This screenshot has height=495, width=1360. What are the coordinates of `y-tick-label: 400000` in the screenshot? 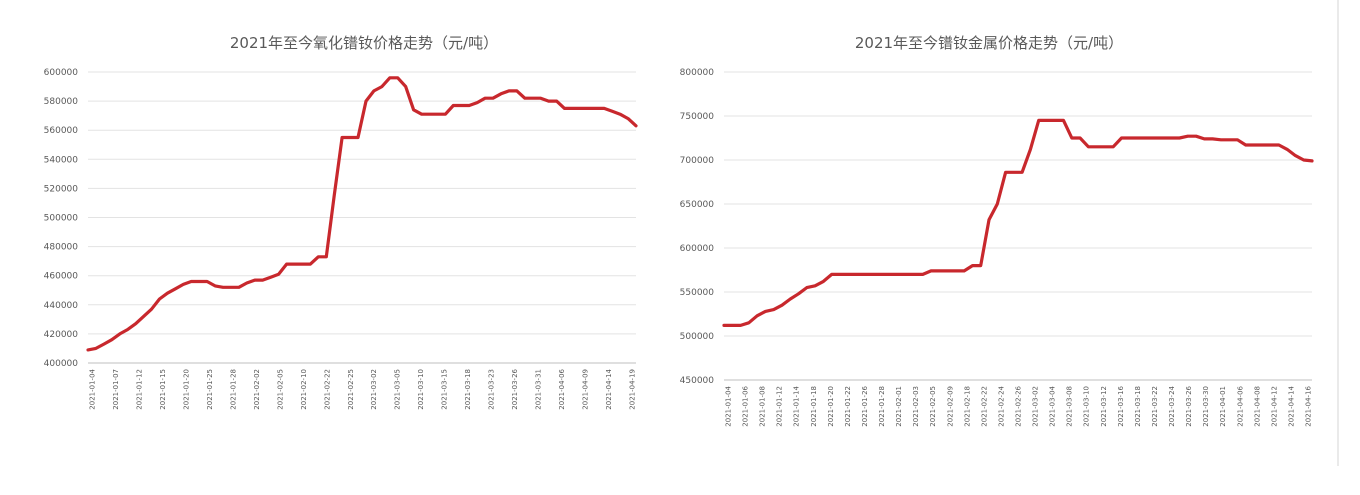 It's located at (61, 364).